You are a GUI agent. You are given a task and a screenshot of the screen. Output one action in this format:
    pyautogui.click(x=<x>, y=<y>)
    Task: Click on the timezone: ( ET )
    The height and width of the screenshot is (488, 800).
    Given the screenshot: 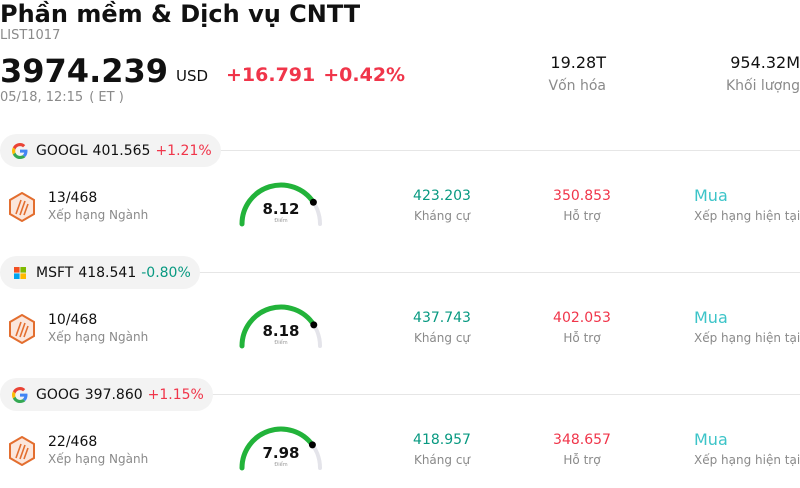 What is the action you would take?
    pyautogui.click(x=106, y=97)
    